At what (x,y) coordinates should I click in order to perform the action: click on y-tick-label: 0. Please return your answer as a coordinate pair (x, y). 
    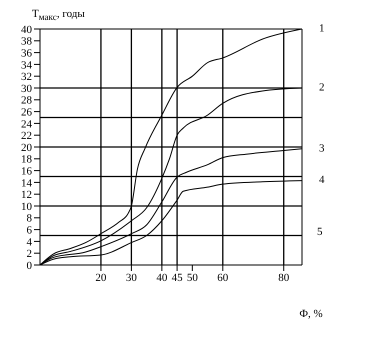
    Looking at the image, I should click on (29, 266).